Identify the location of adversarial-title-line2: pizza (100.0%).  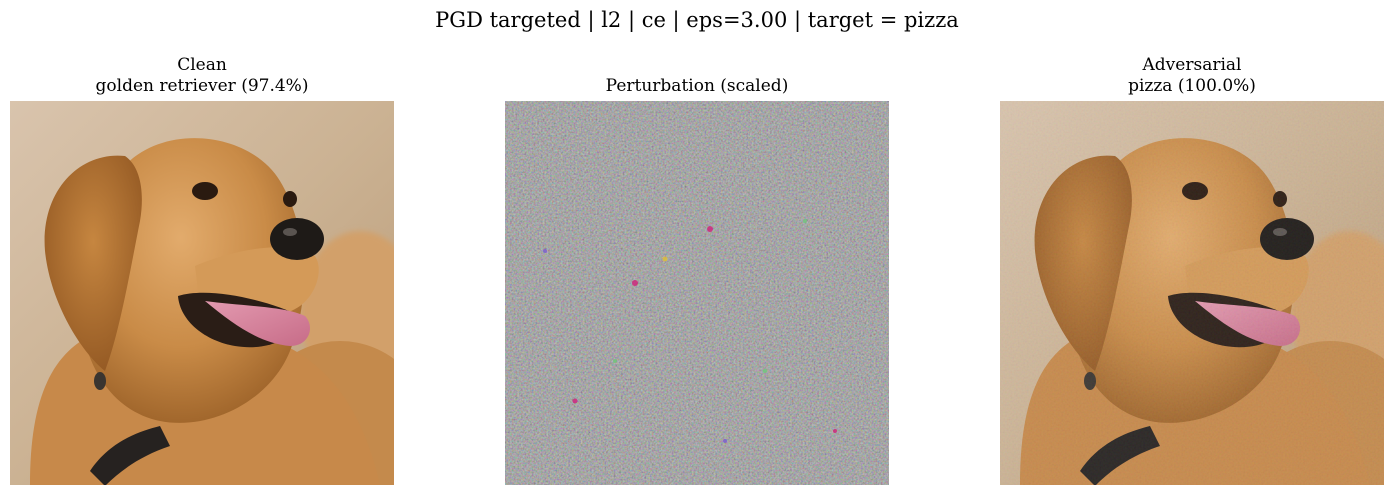
(1192, 86).